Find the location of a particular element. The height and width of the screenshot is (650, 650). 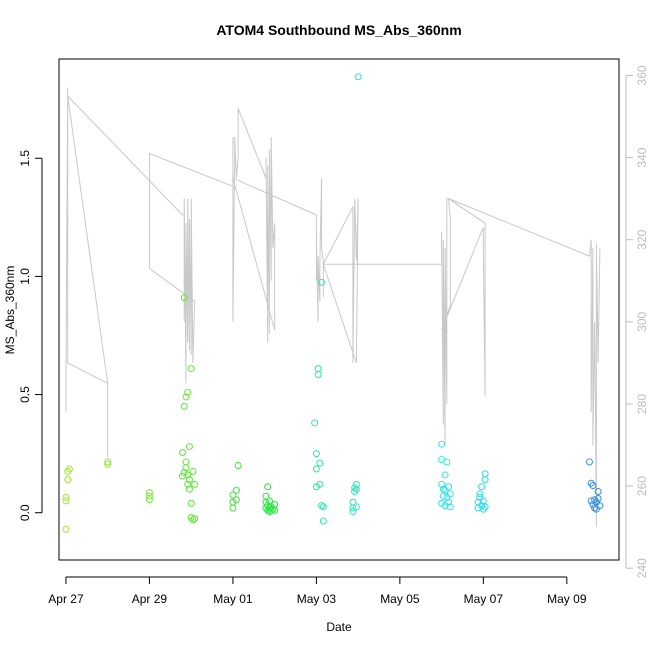

y-axis-label: MS_Abs_360nm is located at coordinates (10, 310).